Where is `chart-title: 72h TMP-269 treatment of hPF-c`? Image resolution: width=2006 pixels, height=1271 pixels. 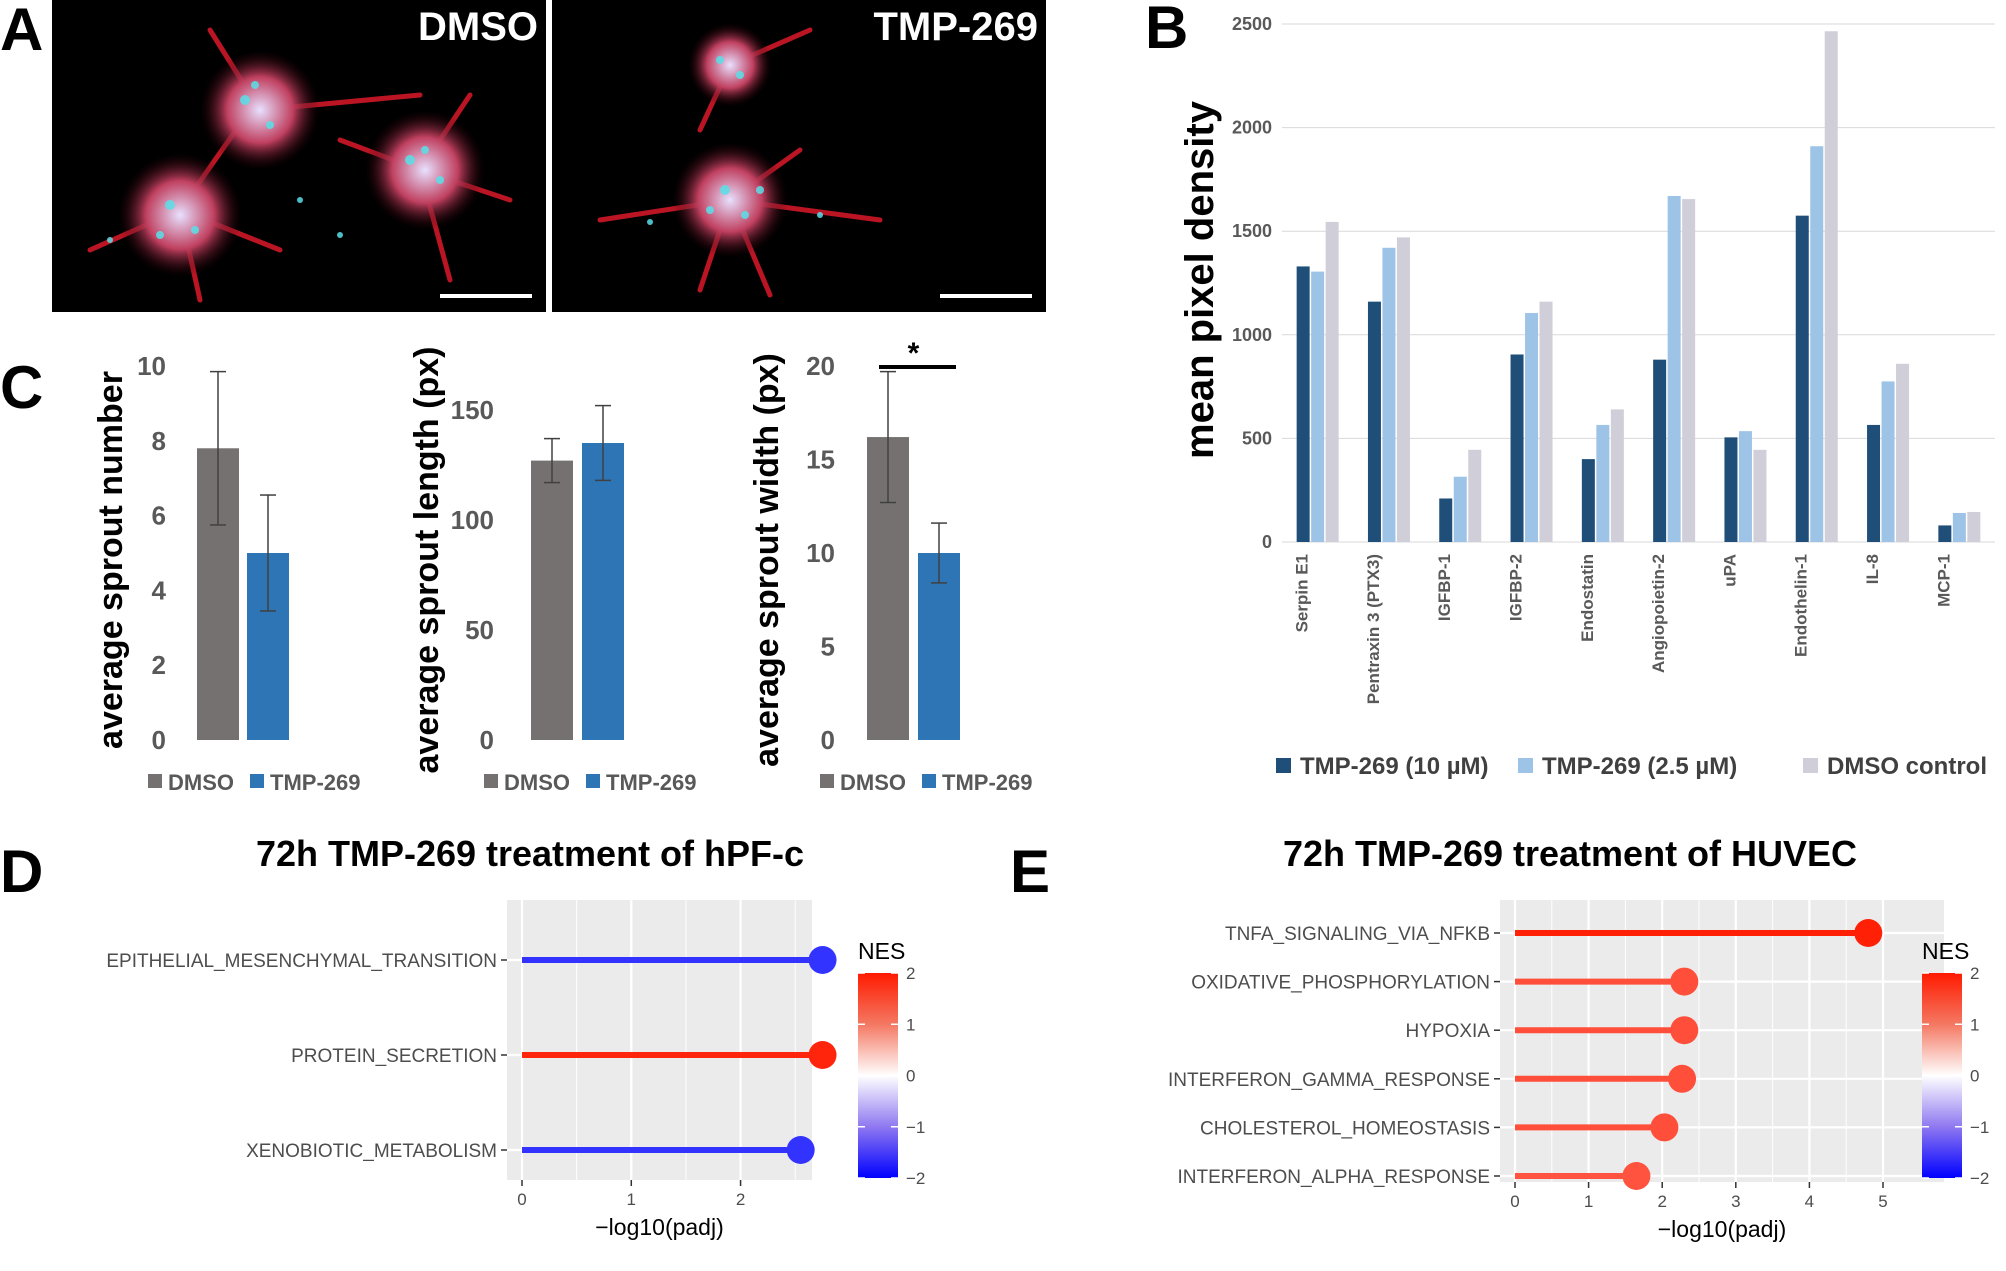
chart-title: 72h TMP-269 treatment of hPF-c is located at coordinates (530, 853).